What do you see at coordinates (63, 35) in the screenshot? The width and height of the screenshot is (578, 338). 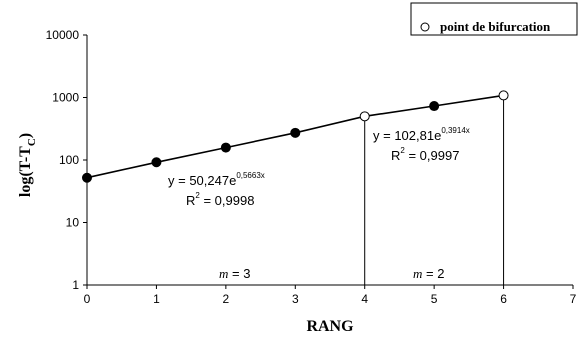 I see `y-tick-label: 10000` at bounding box center [63, 35].